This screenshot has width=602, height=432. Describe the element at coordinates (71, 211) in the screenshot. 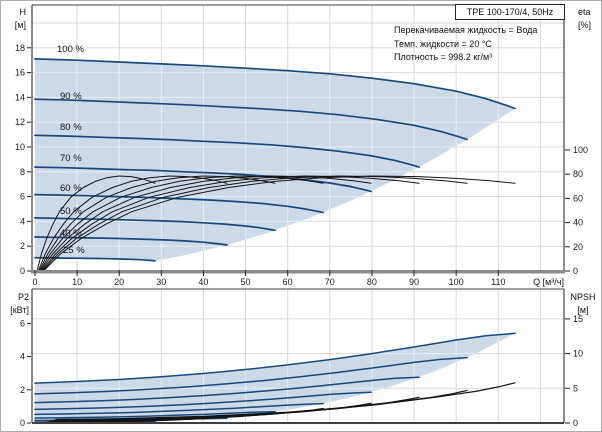

I see `speed-label-50: 50 %` at that location.